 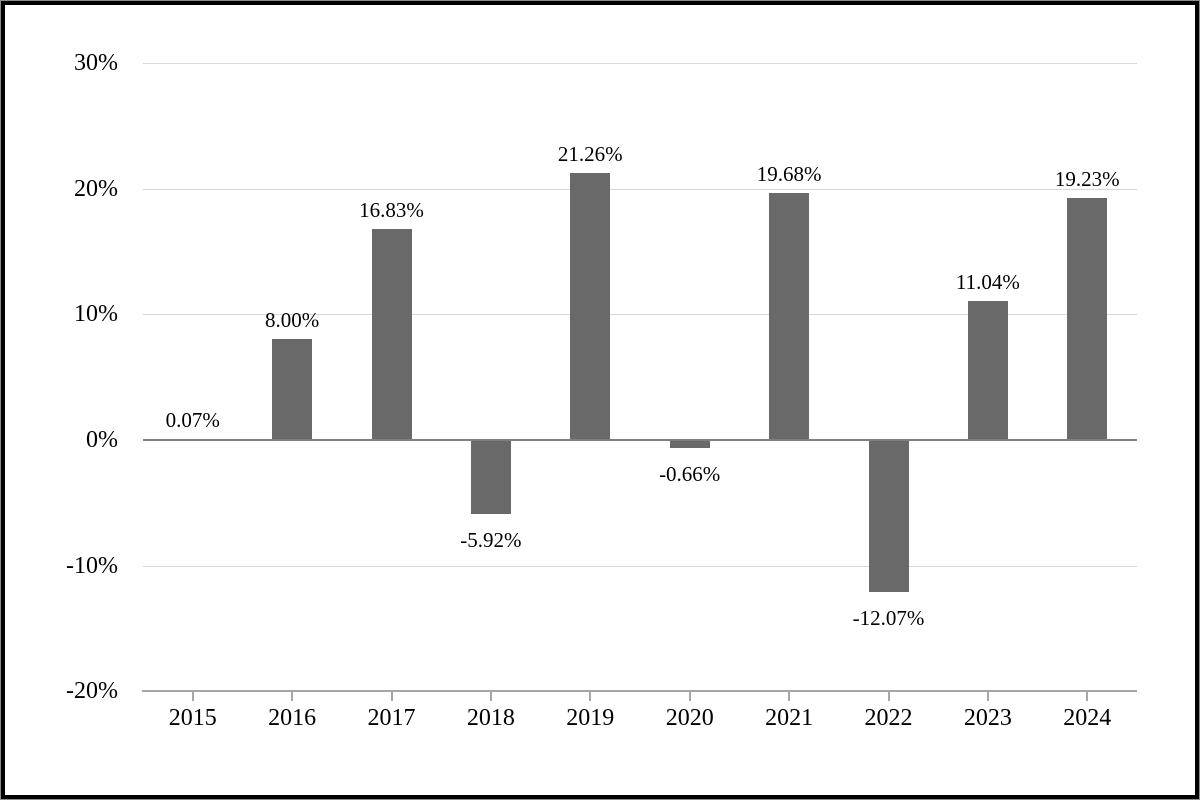 I want to click on bar-2024, so click(x=1087, y=319).